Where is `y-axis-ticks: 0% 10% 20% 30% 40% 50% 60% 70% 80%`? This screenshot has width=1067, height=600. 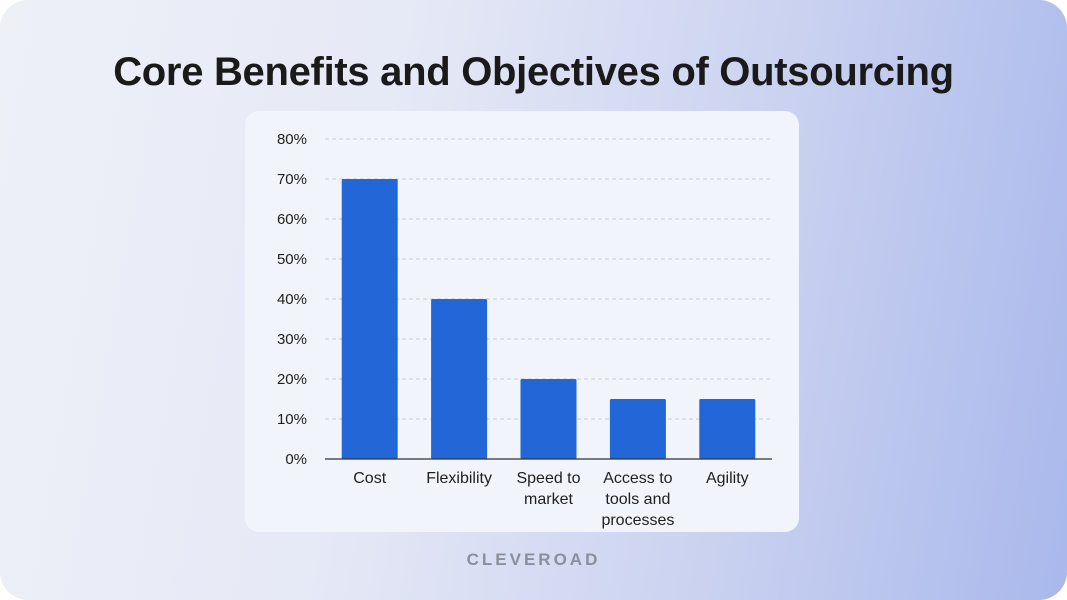 y-axis-ticks: 0% 10% 20% 30% 40% 50% 60% 70% 80% is located at coordinates (292, 299).